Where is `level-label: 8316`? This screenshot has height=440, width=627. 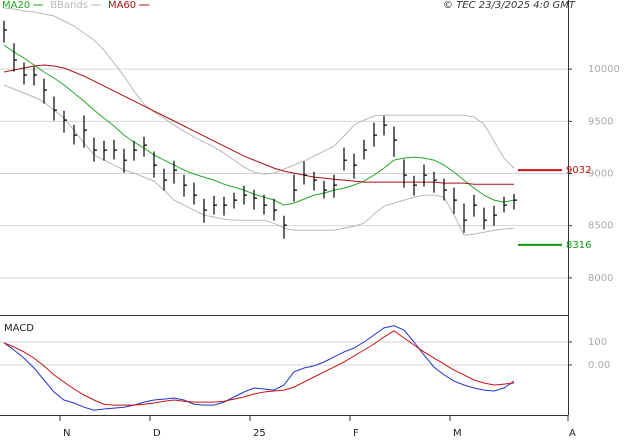
level-label: 8316 is located at coordinates (578, 245).